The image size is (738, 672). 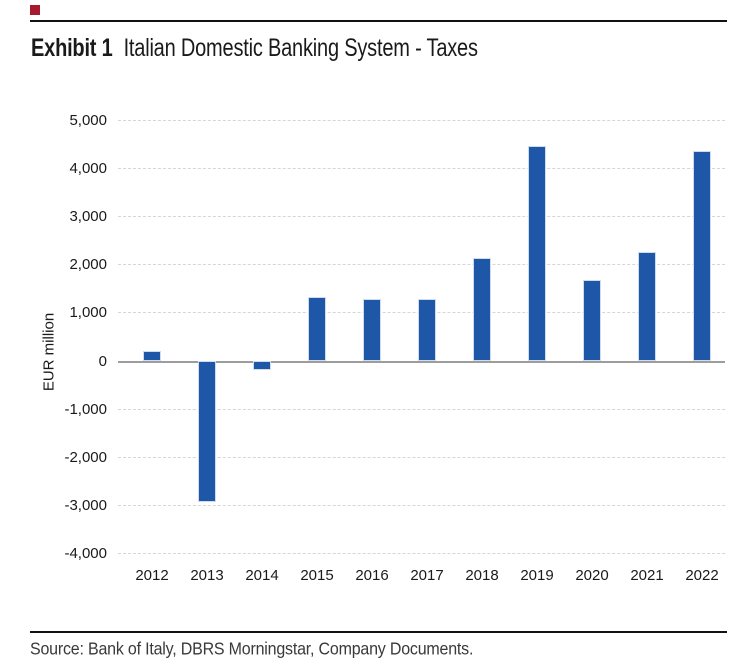 What do you see at coordinates (88, 120) in the screenshot?
I see `y-tick-label: 5,000` at bounding box center [88, 120].